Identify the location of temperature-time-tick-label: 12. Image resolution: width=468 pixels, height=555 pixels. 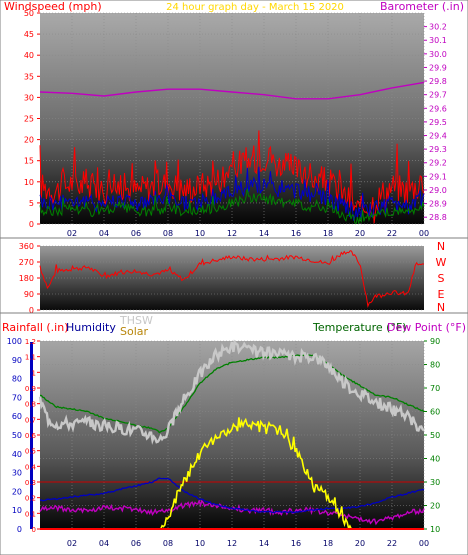
(232, 543).